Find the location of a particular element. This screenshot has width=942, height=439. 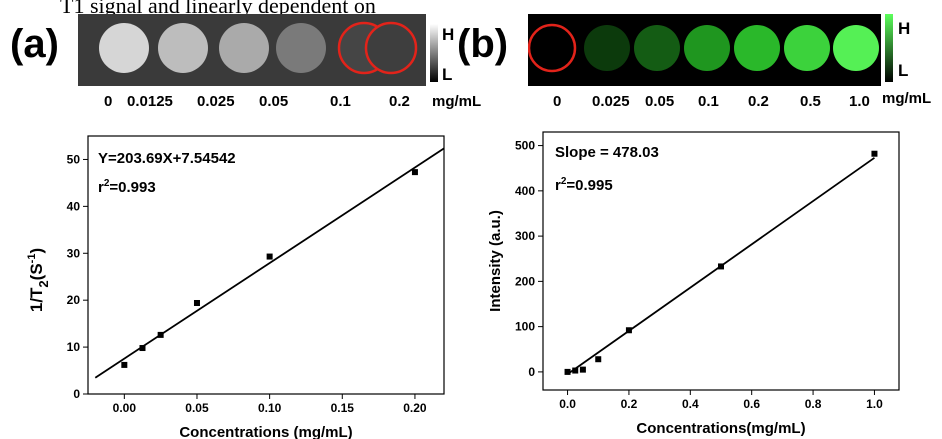

concentration-label: 0.5 is located at coordinates (810, 101).